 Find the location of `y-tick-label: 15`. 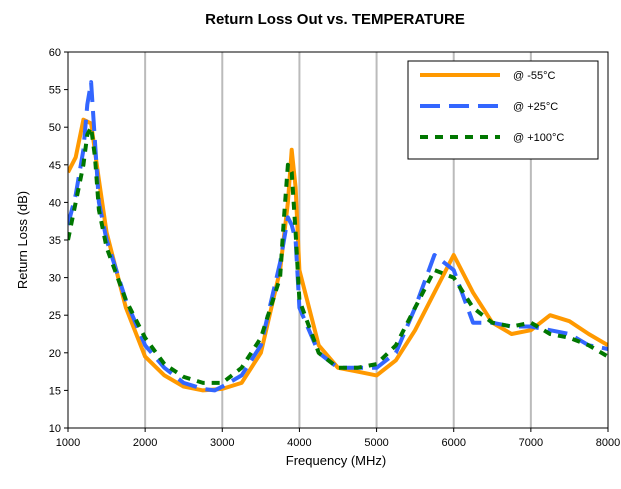

y-tick-label: 15 is located at coordinates (55, 391).